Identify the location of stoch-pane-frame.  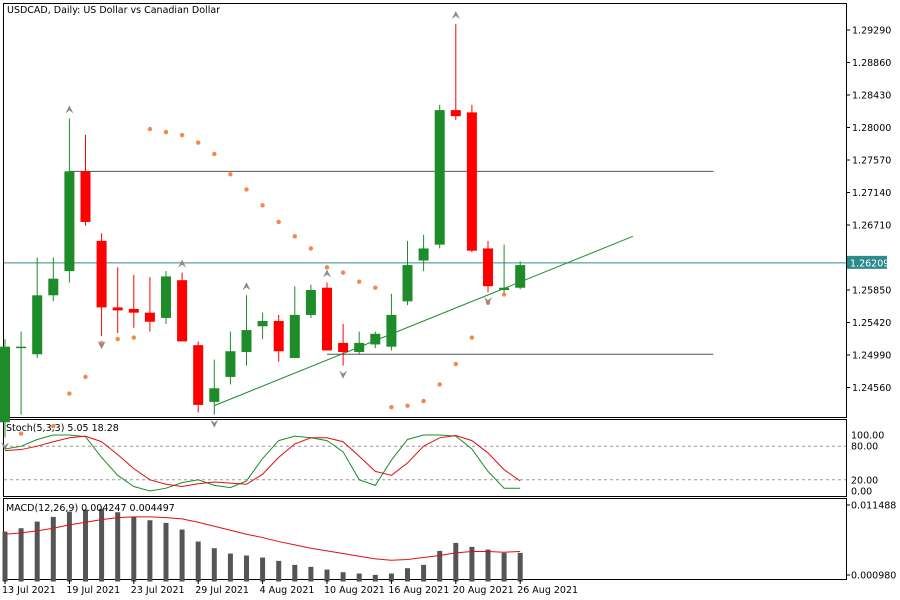
(425, 458).